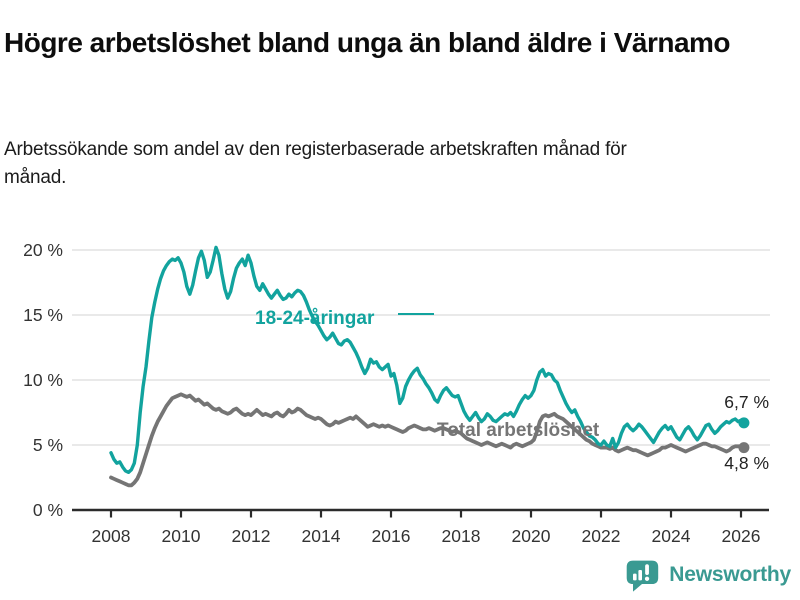  I want to click on newsworthy-branding: Newsworthy, so click(707, 575).